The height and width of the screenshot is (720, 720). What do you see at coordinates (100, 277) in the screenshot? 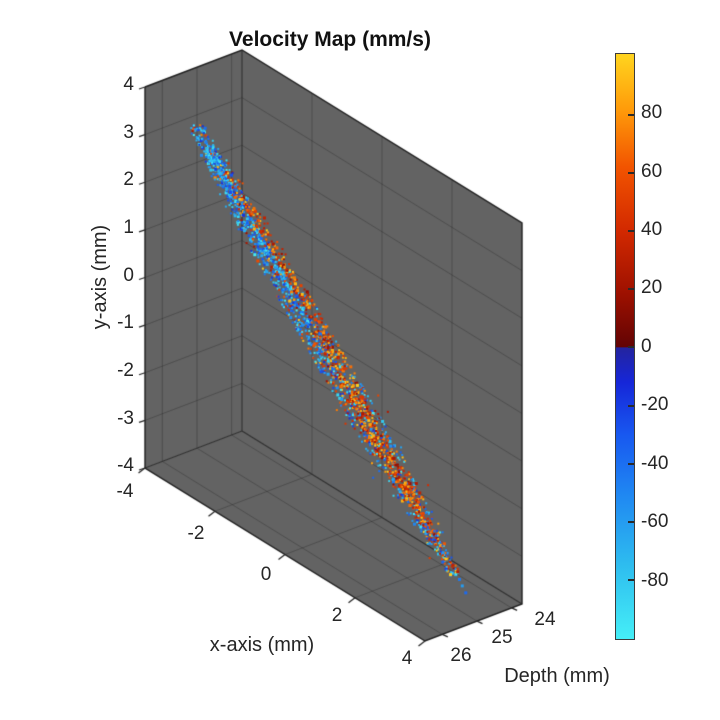
I see `y-axis-title: y-axis (mm)` at bounding box center [100, 277].